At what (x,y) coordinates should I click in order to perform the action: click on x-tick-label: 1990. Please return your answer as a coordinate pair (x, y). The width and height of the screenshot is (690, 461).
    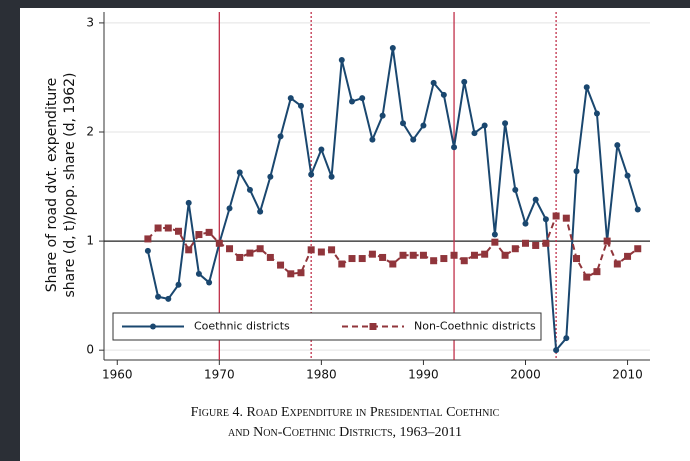
    Looking at the image, I should click on (423, 375).